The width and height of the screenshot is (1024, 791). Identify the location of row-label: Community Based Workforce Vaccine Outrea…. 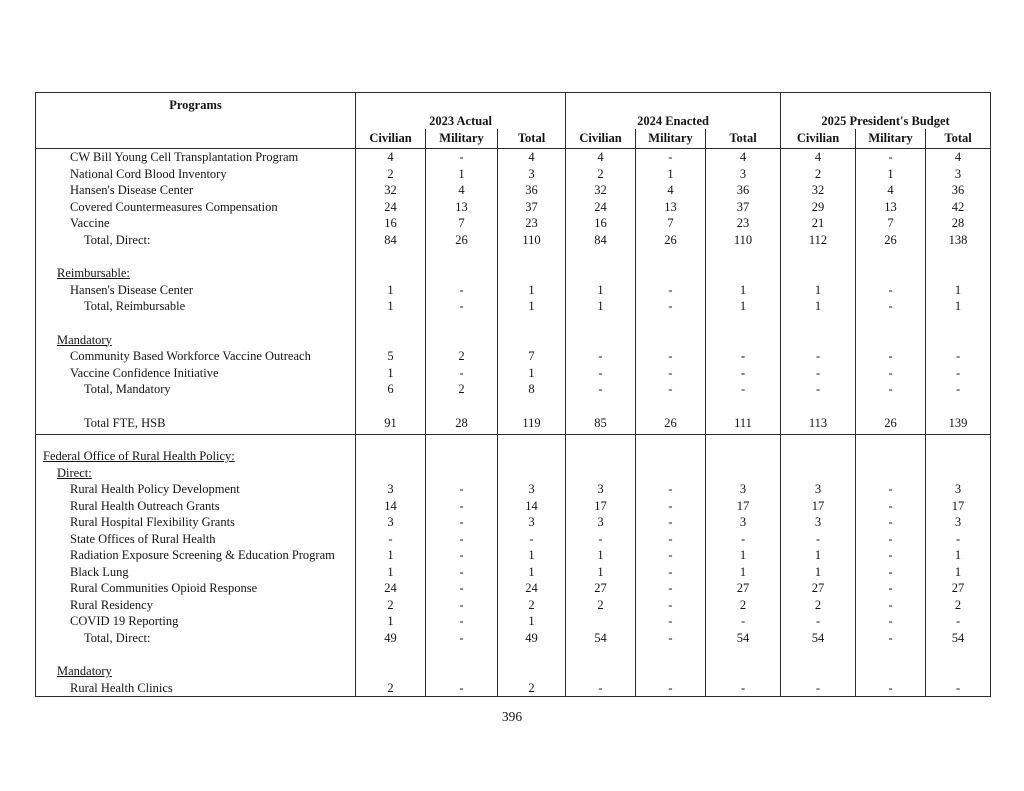
(190, 356).